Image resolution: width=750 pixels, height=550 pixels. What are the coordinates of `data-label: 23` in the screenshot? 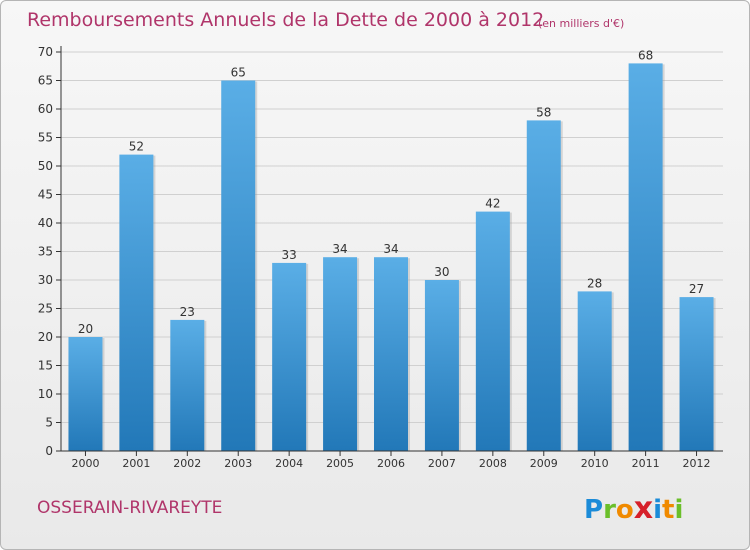 It's located at (187, 312).